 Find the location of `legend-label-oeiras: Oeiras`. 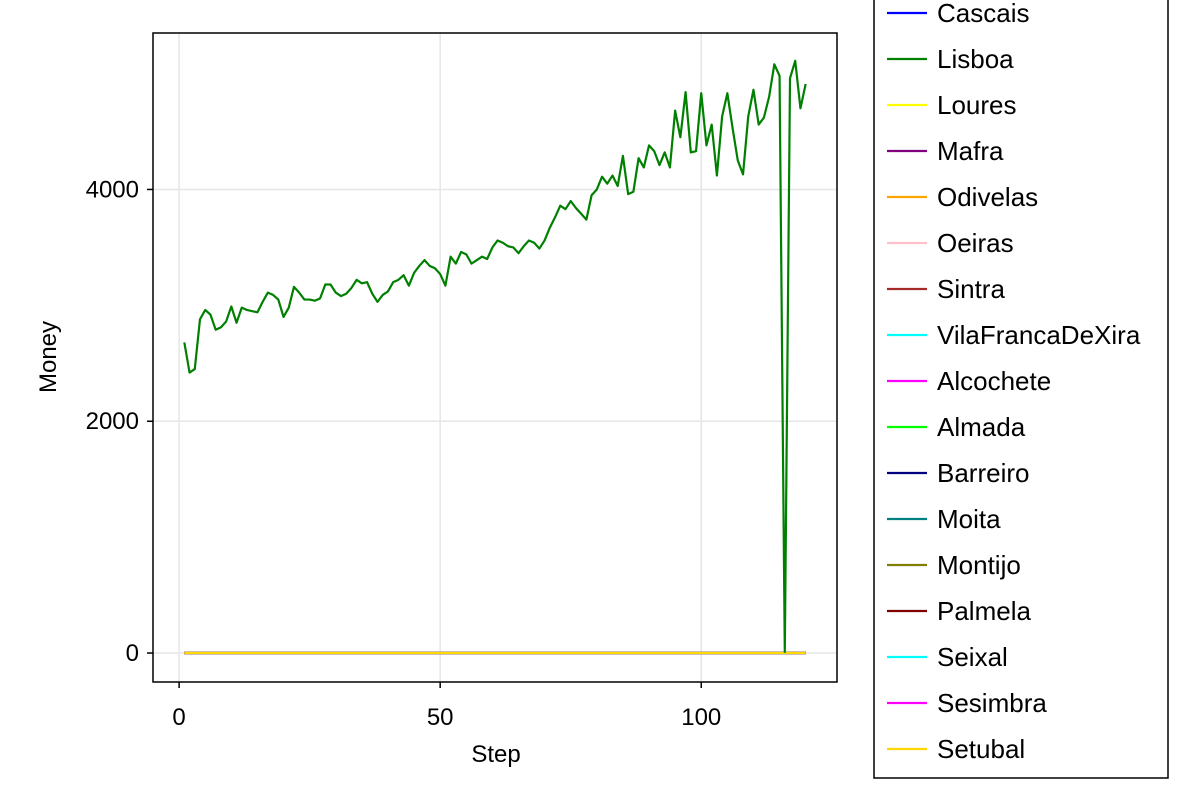

legend-label-oeiras: Oeiras is located at coordinates (975, 243).